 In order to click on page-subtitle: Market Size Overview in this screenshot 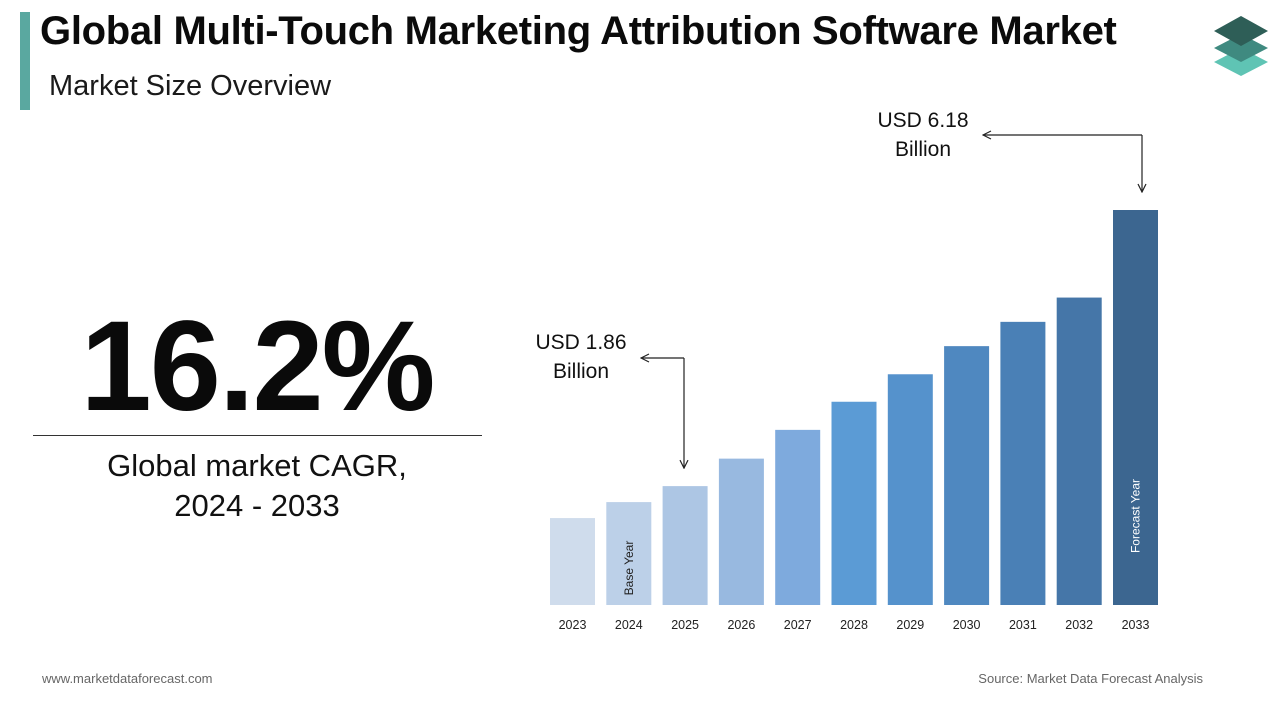, I will do `click(190, 86)`.